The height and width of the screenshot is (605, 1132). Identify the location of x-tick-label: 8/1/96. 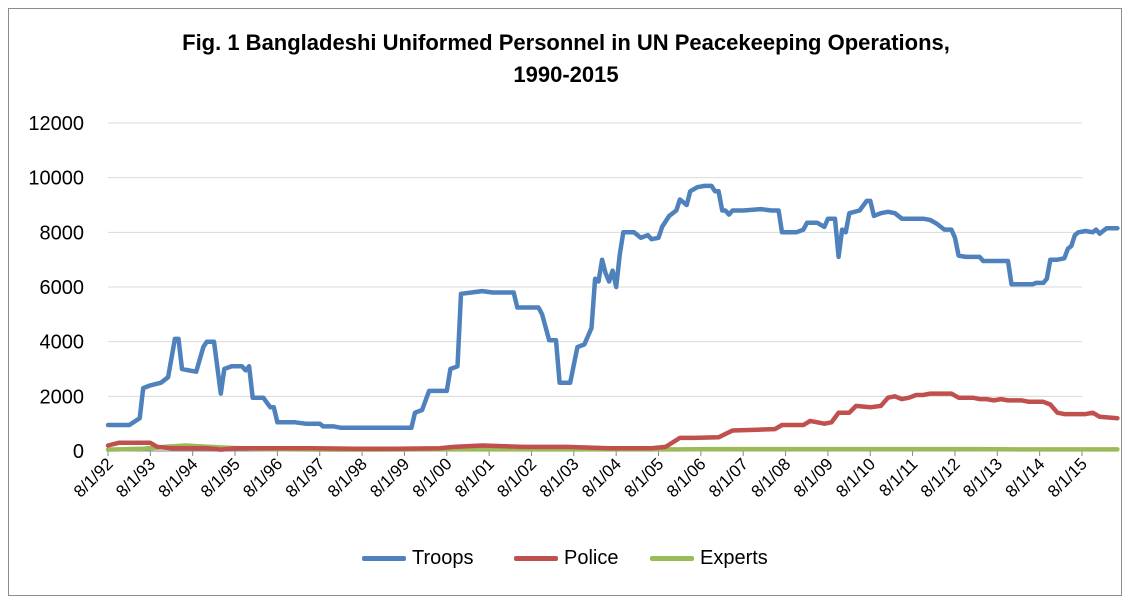
(262, 477).